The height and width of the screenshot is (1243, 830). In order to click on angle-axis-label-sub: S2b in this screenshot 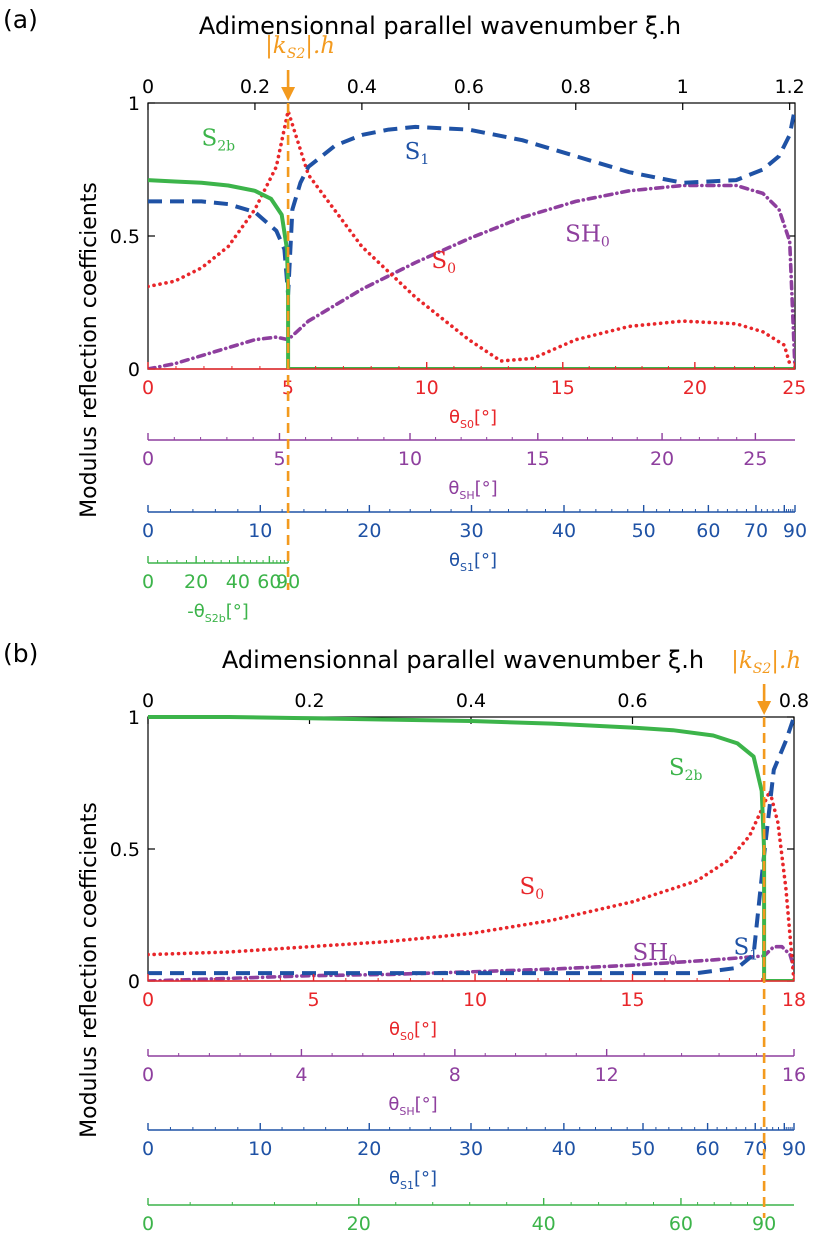, I will do `click(215, 618)`.